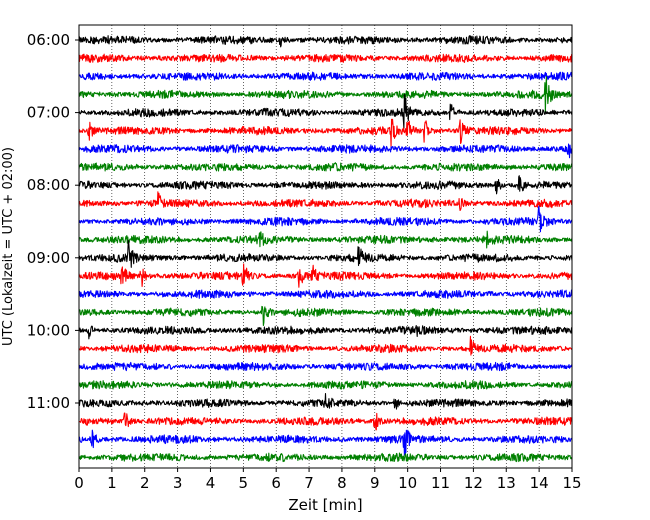  What do you see at coordinates (8, 246) in the screenshot?
I see `y-axis-label: UTC (Lokalzeit = UTC + 02:00)` at bounding box center [8, 246].